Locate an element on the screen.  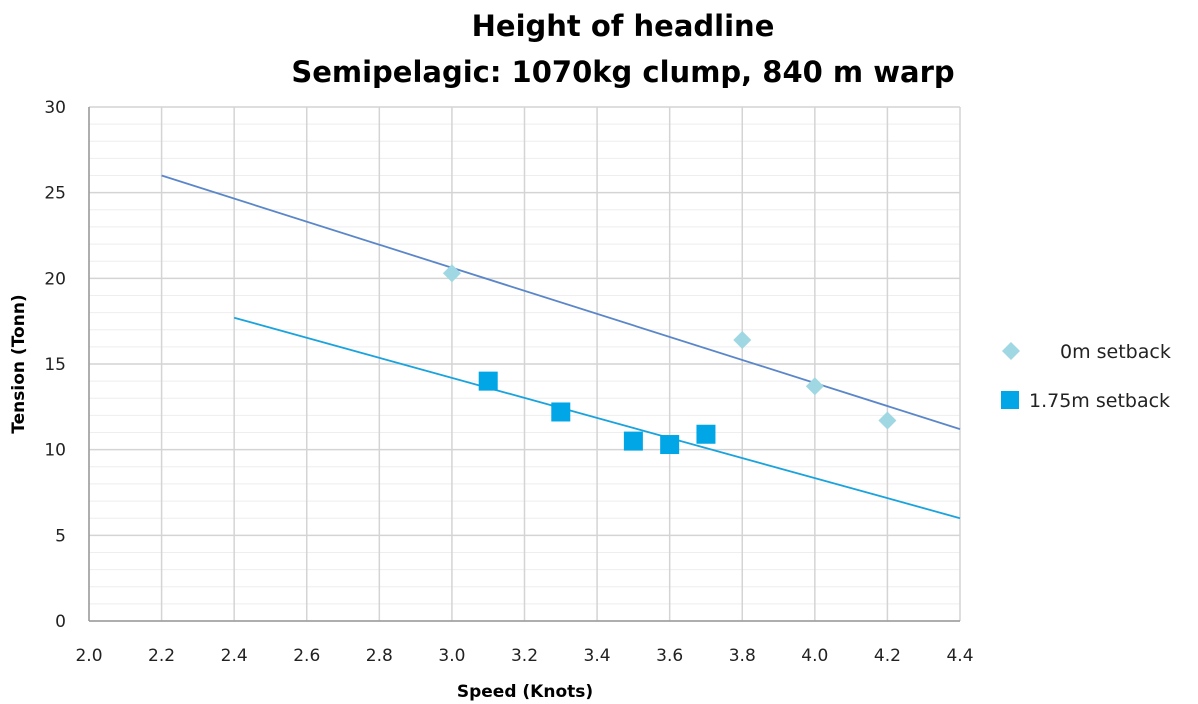
legend-marker-diamond is located at coordinates (1011, 351).